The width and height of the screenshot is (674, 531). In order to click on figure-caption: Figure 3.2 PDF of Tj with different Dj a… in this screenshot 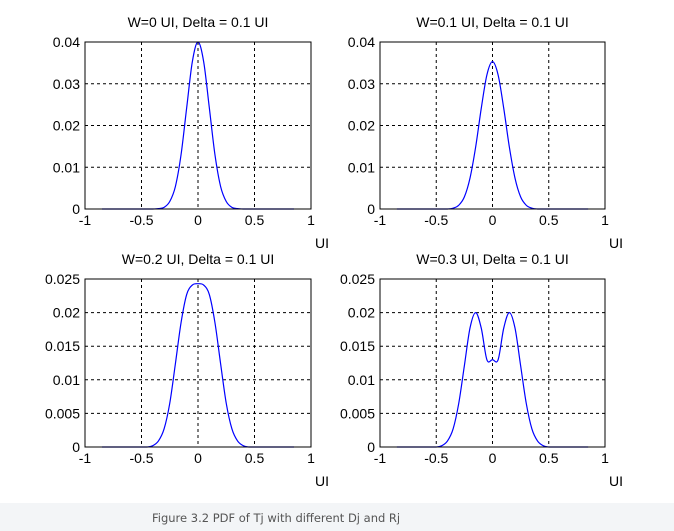, I will do `click(276, 518)`.